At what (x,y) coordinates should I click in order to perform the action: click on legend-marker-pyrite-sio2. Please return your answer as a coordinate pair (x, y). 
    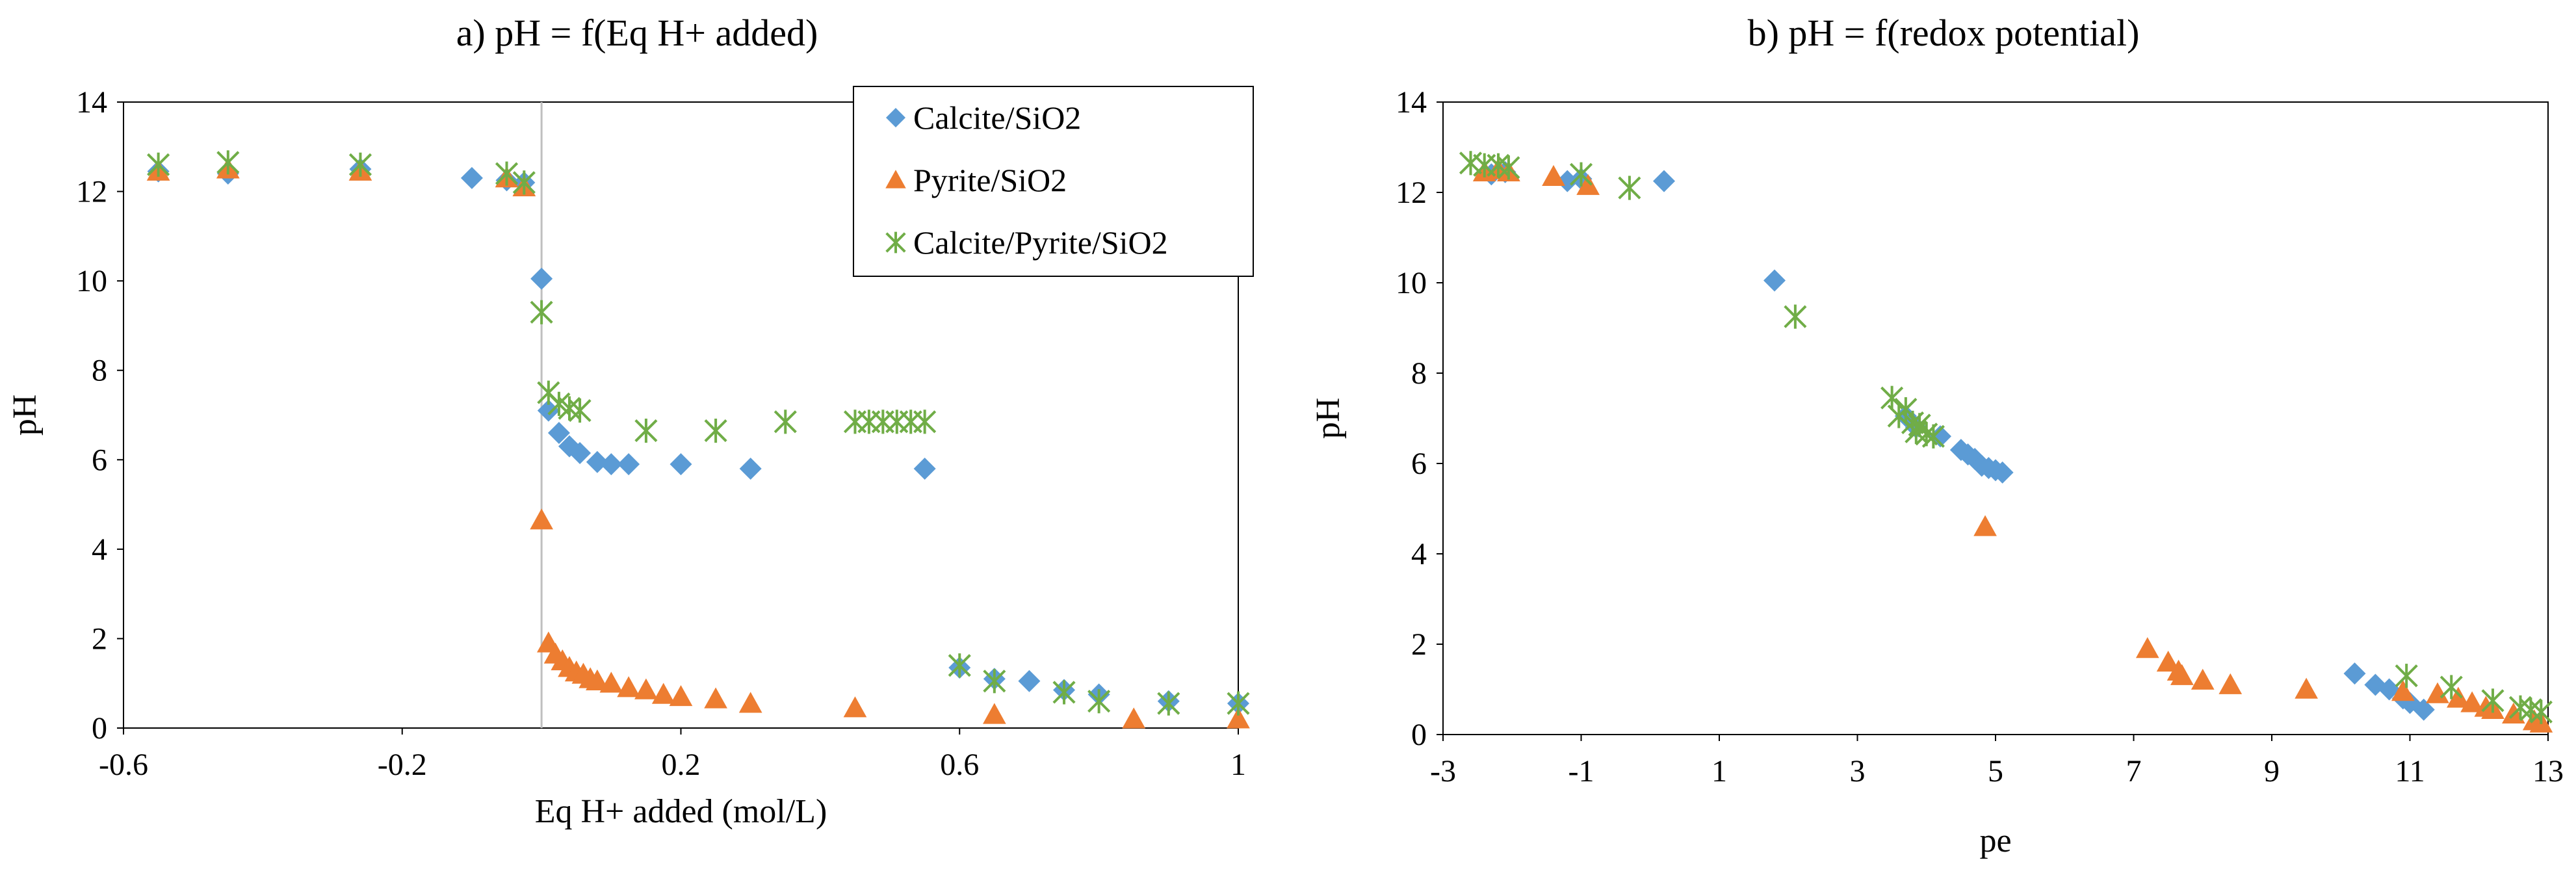
    Looking at the image, I should click on (896, 179).